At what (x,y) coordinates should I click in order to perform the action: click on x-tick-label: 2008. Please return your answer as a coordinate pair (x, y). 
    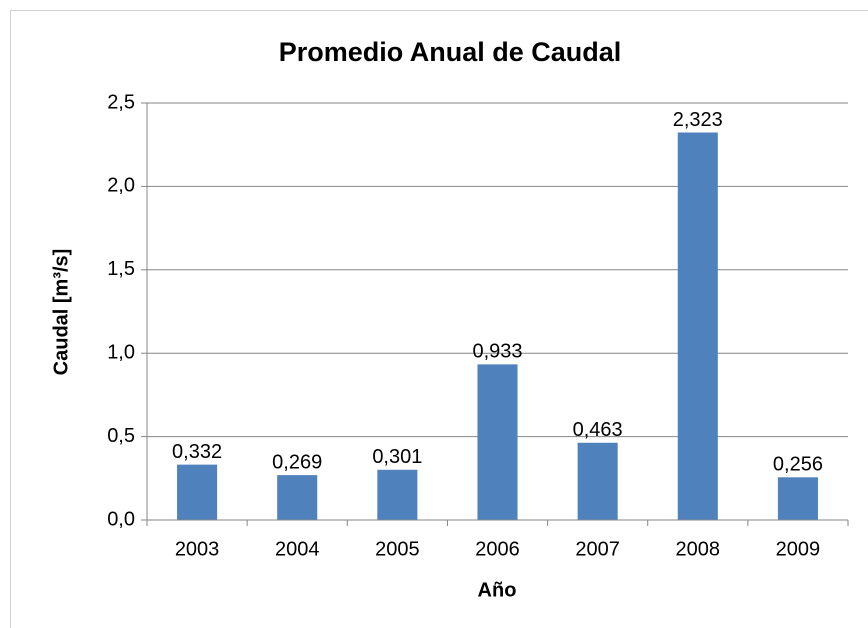
    Looking at the image, I should click on (698, 549).